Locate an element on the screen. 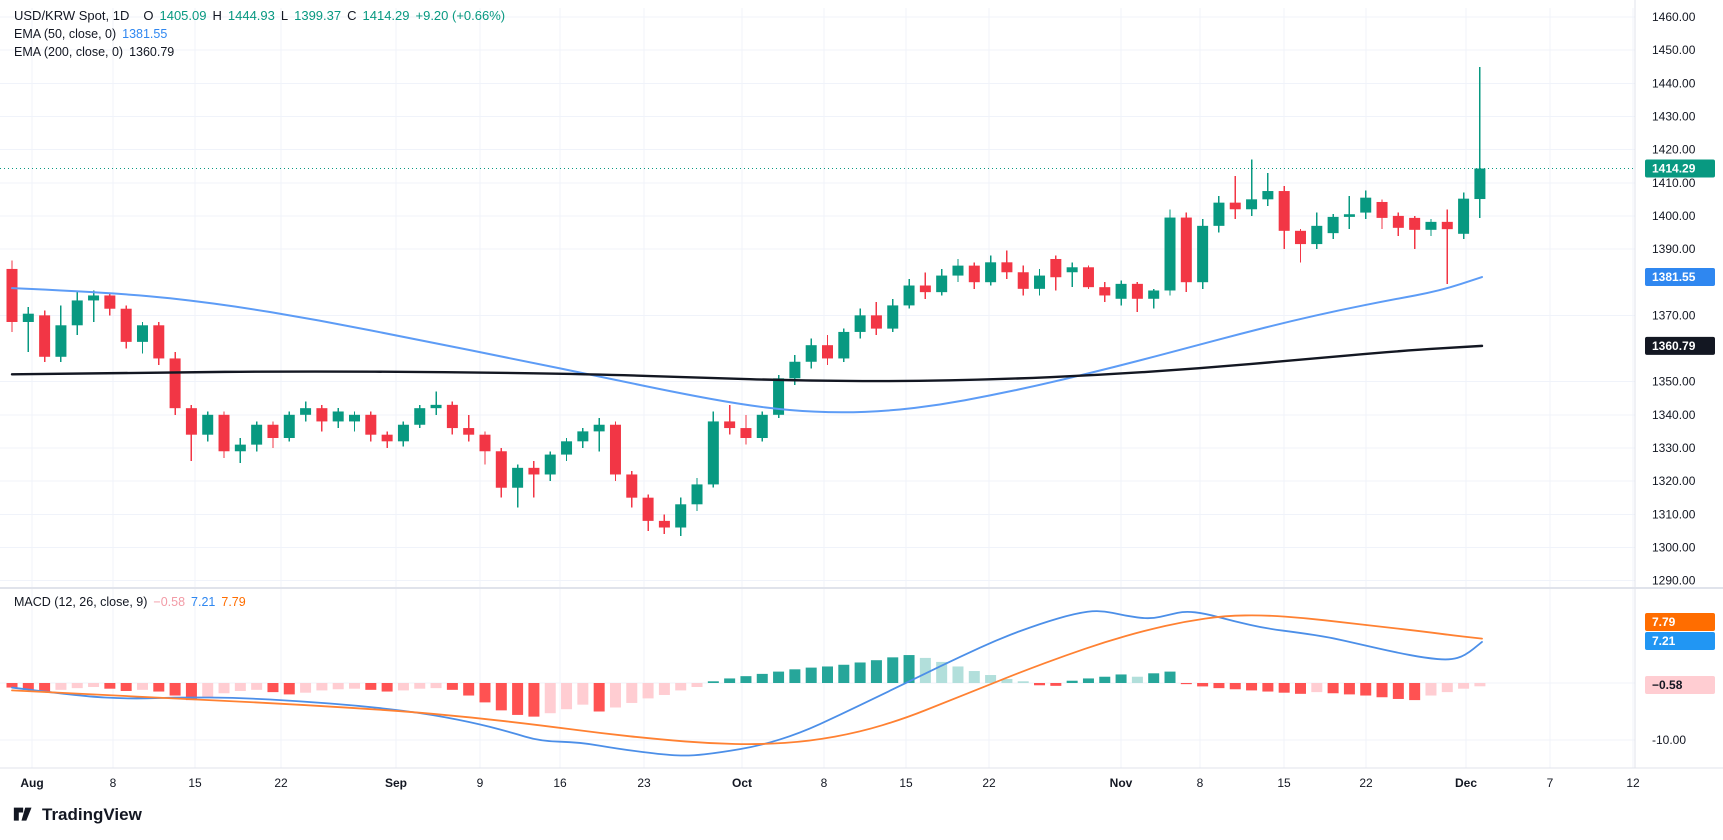  svg-text: 7 is located at coordinates (1550, 783).